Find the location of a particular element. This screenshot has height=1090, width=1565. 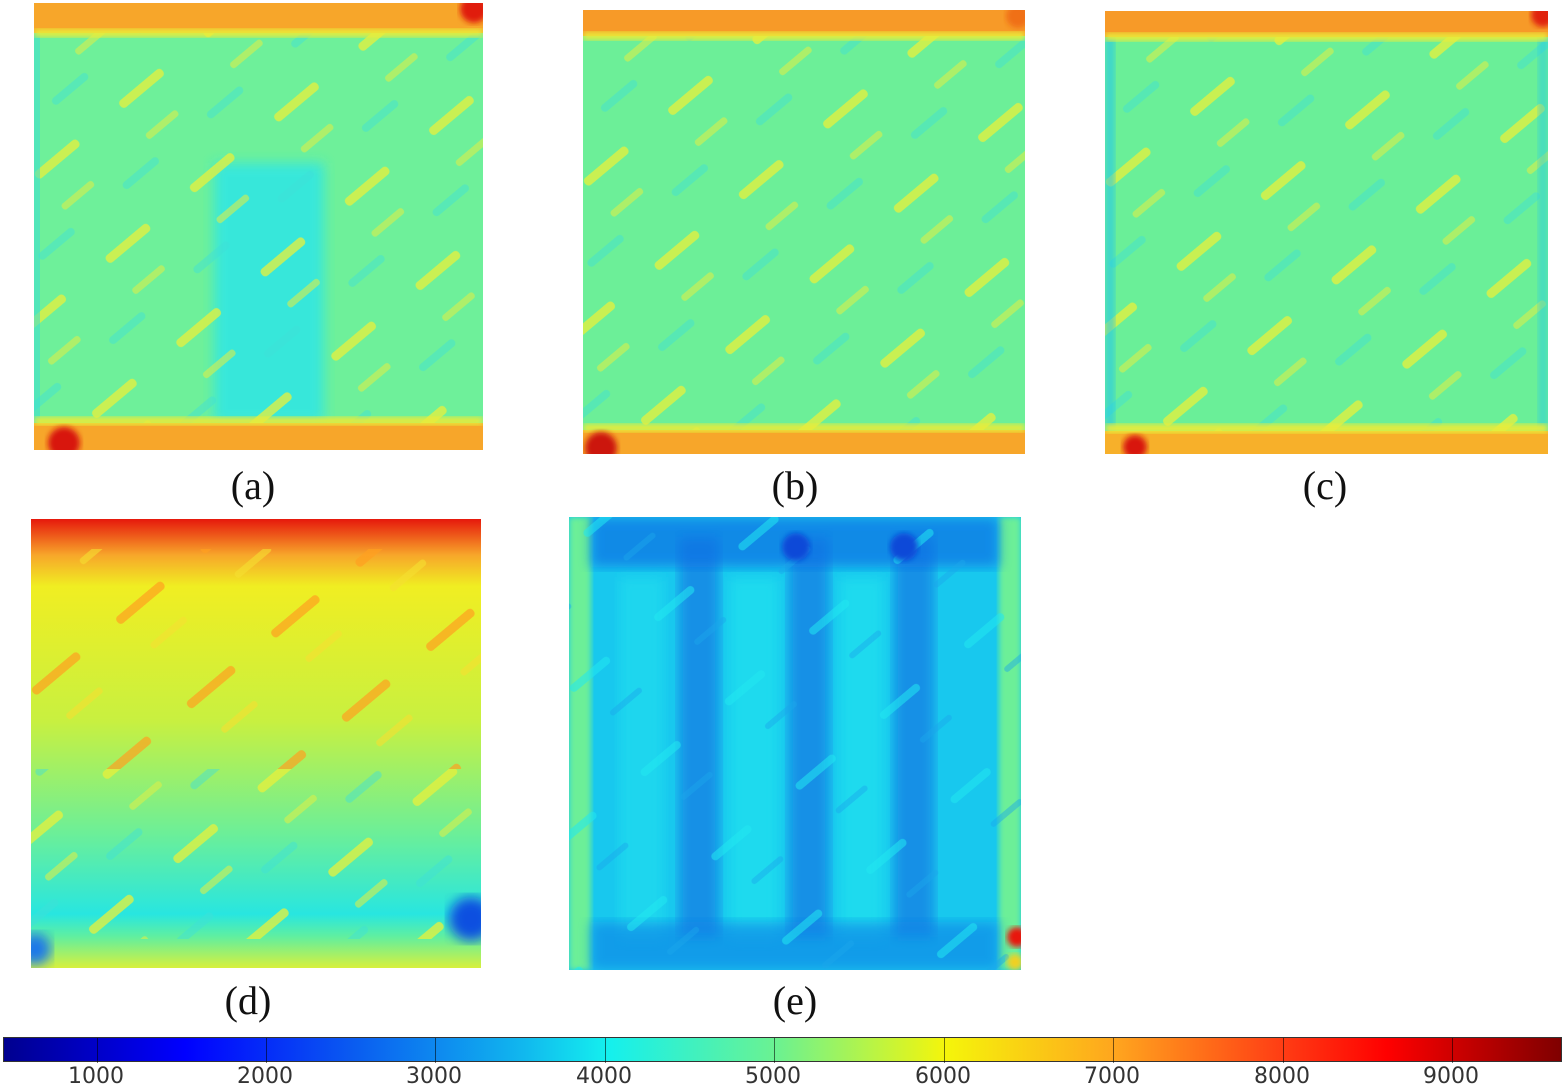

panel-label-c: (c) is located at coordinates (1325, 485).